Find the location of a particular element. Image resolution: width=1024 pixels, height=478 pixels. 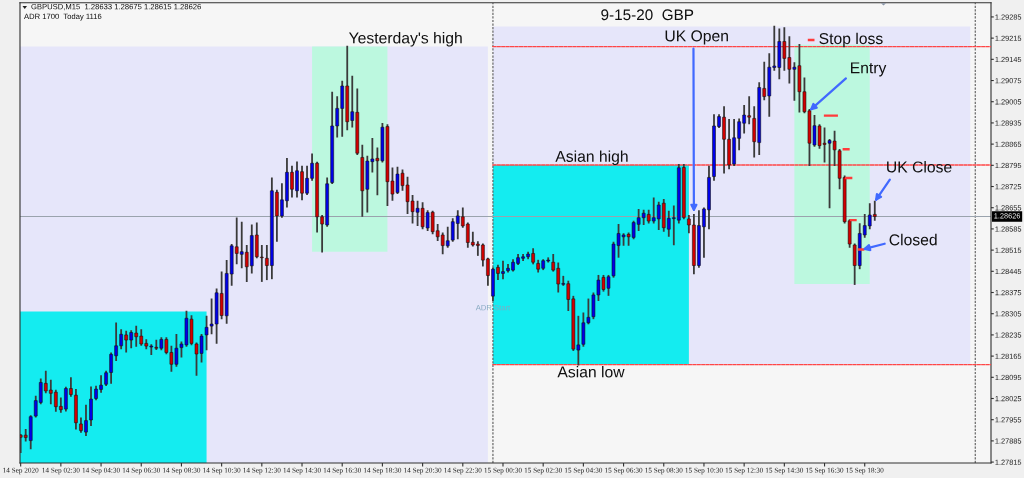

annotation: Asian low is located at coordinates (591, 371).